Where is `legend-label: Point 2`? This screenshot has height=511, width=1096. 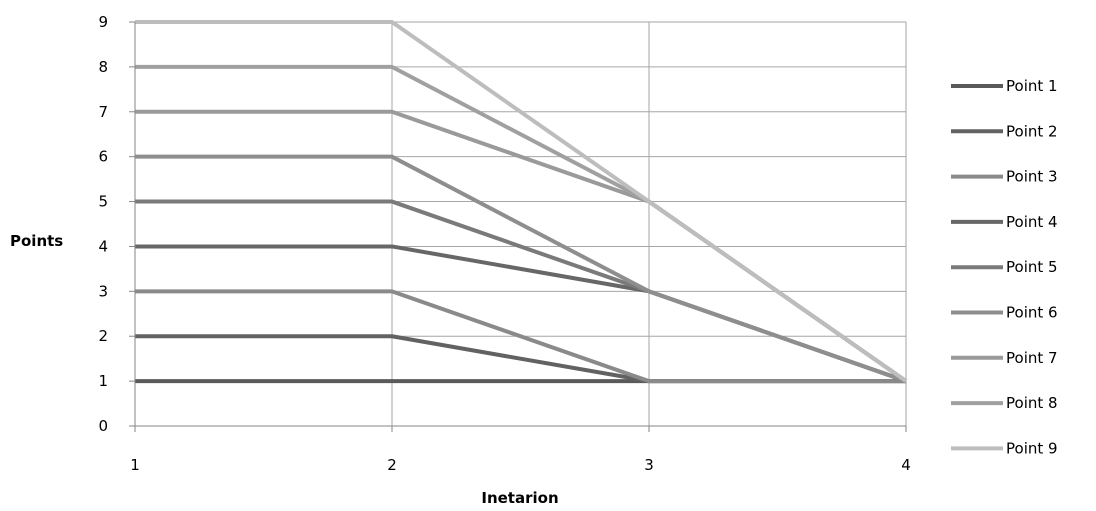 legend-label: Point 2 is located at coordinates (1032, 131).